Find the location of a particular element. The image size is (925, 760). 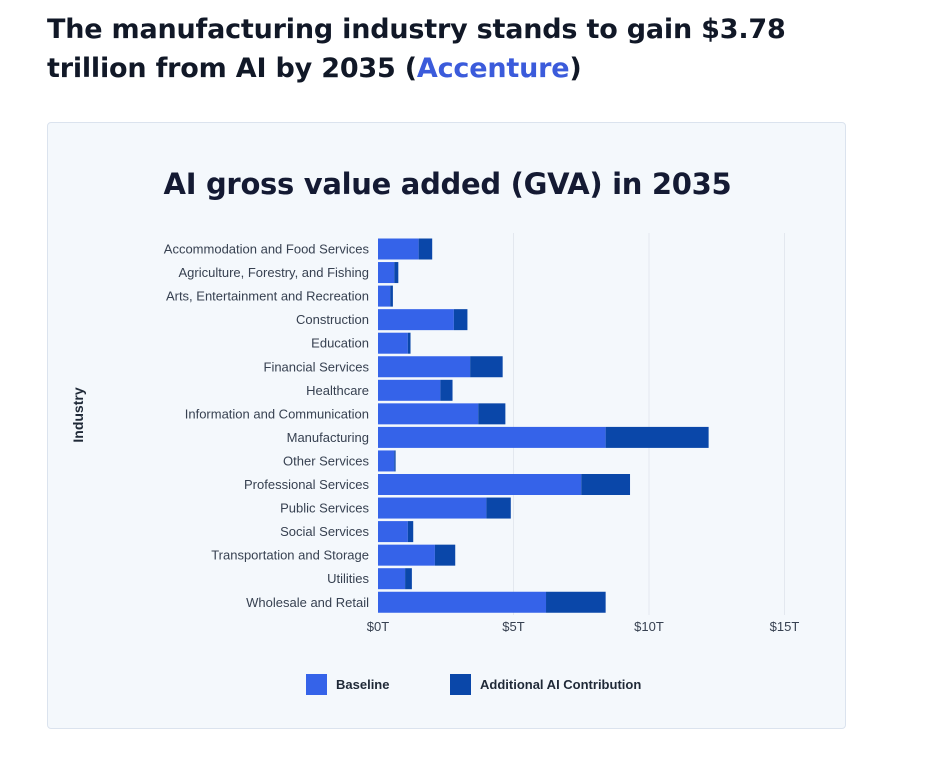

legend-item-baseline: Baseline is located at coordinates (347, 684).